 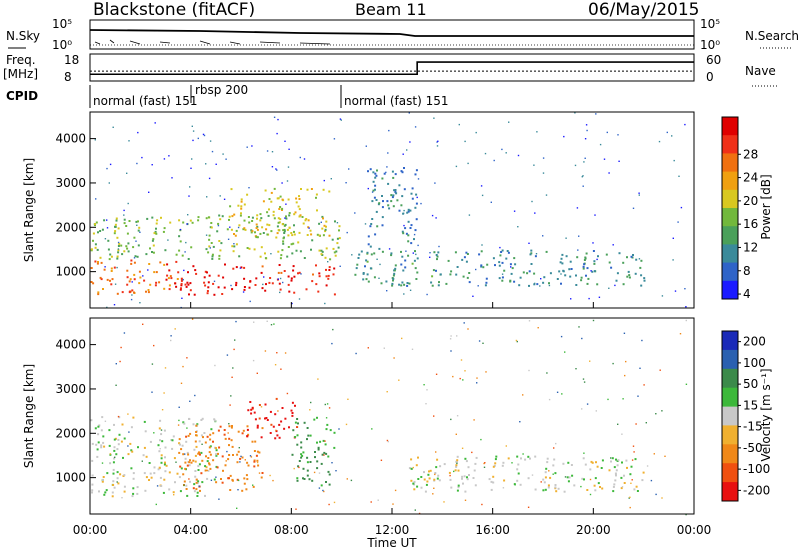 What do you see at coordinates (753, 448) in the screenshot?
I see `velocity-colorbar-tick-5: -50` at bounding box center [753, 448].